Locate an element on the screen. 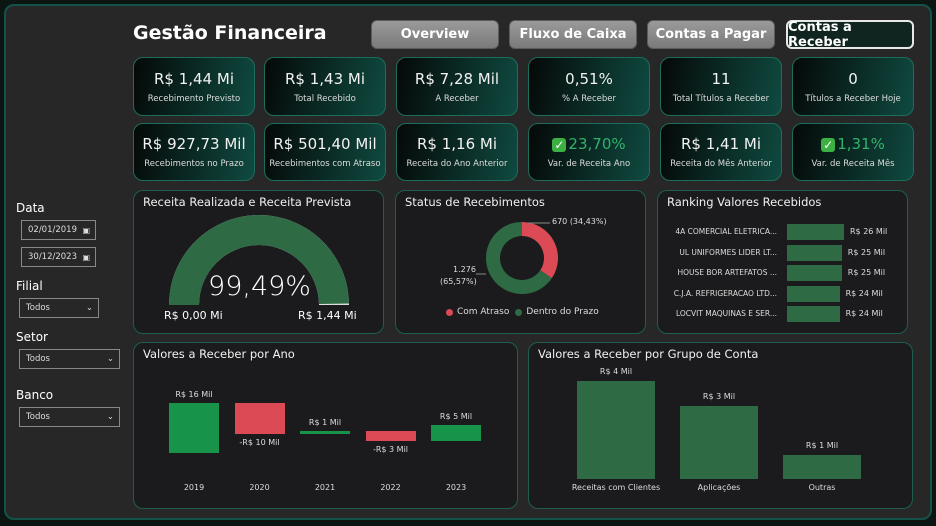  tab-overview: Overview is located at coordinates (435, 34).